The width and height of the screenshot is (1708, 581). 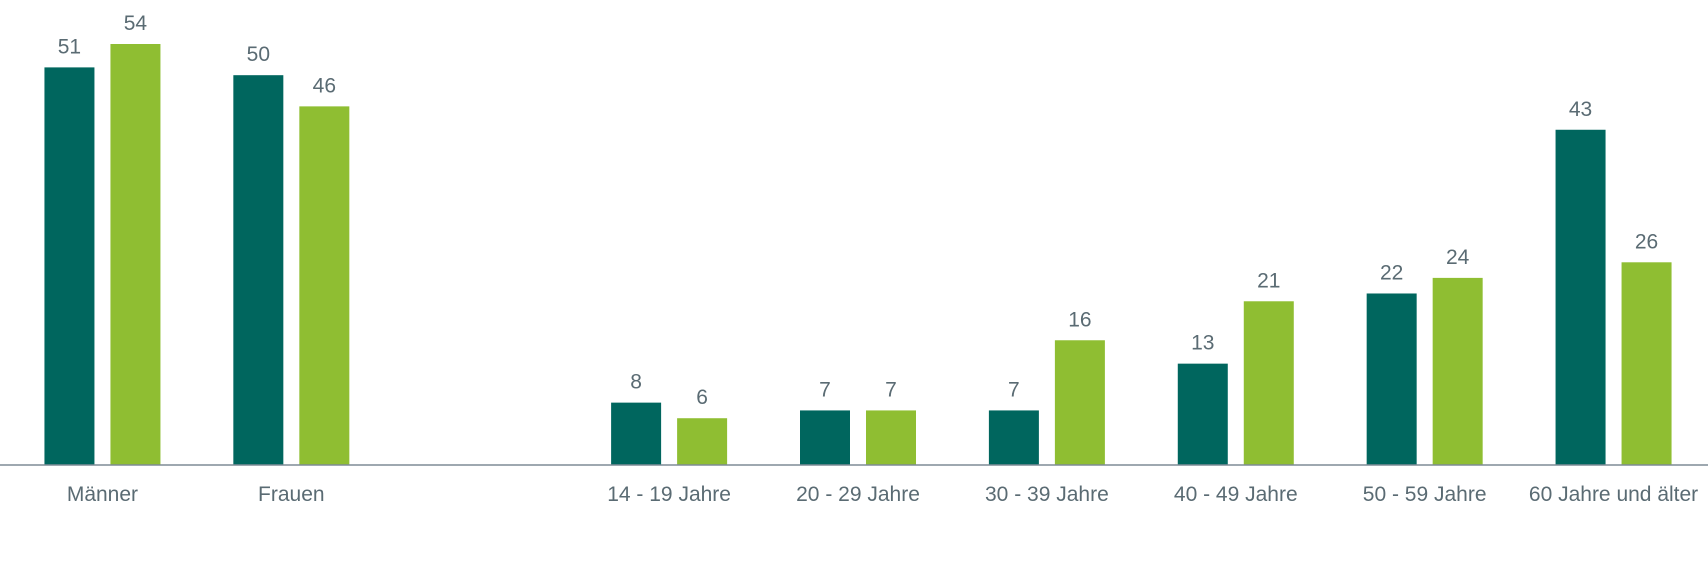 I want to click on x-tick-label: Frauen, so click(x=291, y=494).